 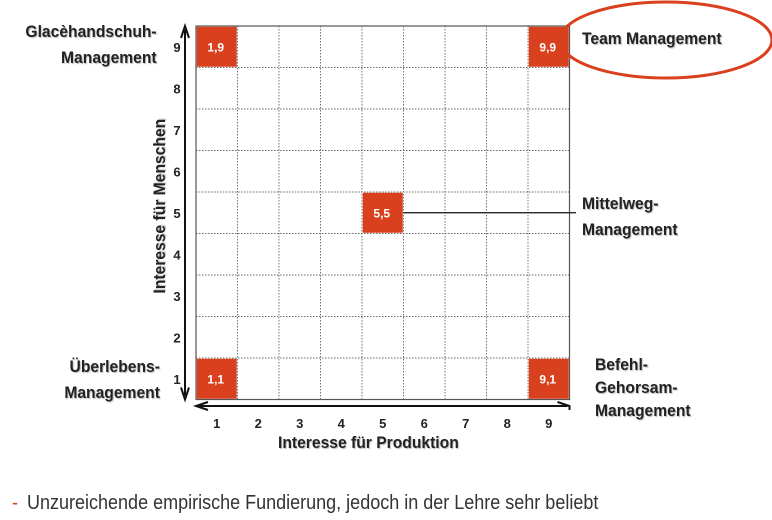 What do you see at coordinates (342, 423) in the screenshot?
I see `x-tick-label: 4` at bounding box center [342, 423].